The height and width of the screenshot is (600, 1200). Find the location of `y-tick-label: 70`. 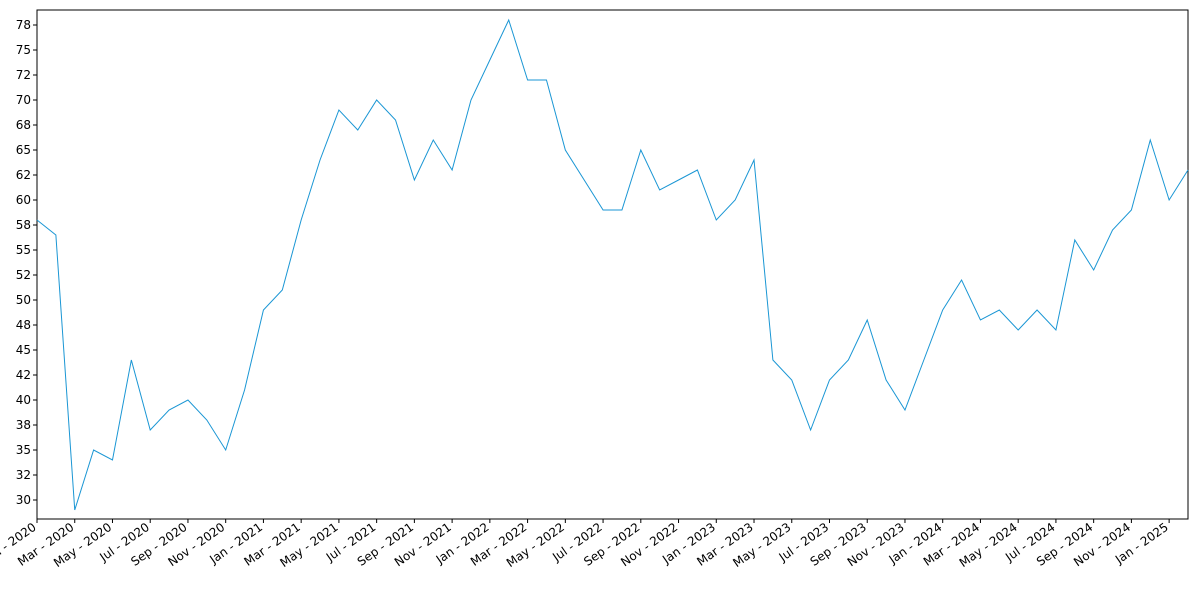

y-tick-label: 70 is located at coordinates (23, 100).